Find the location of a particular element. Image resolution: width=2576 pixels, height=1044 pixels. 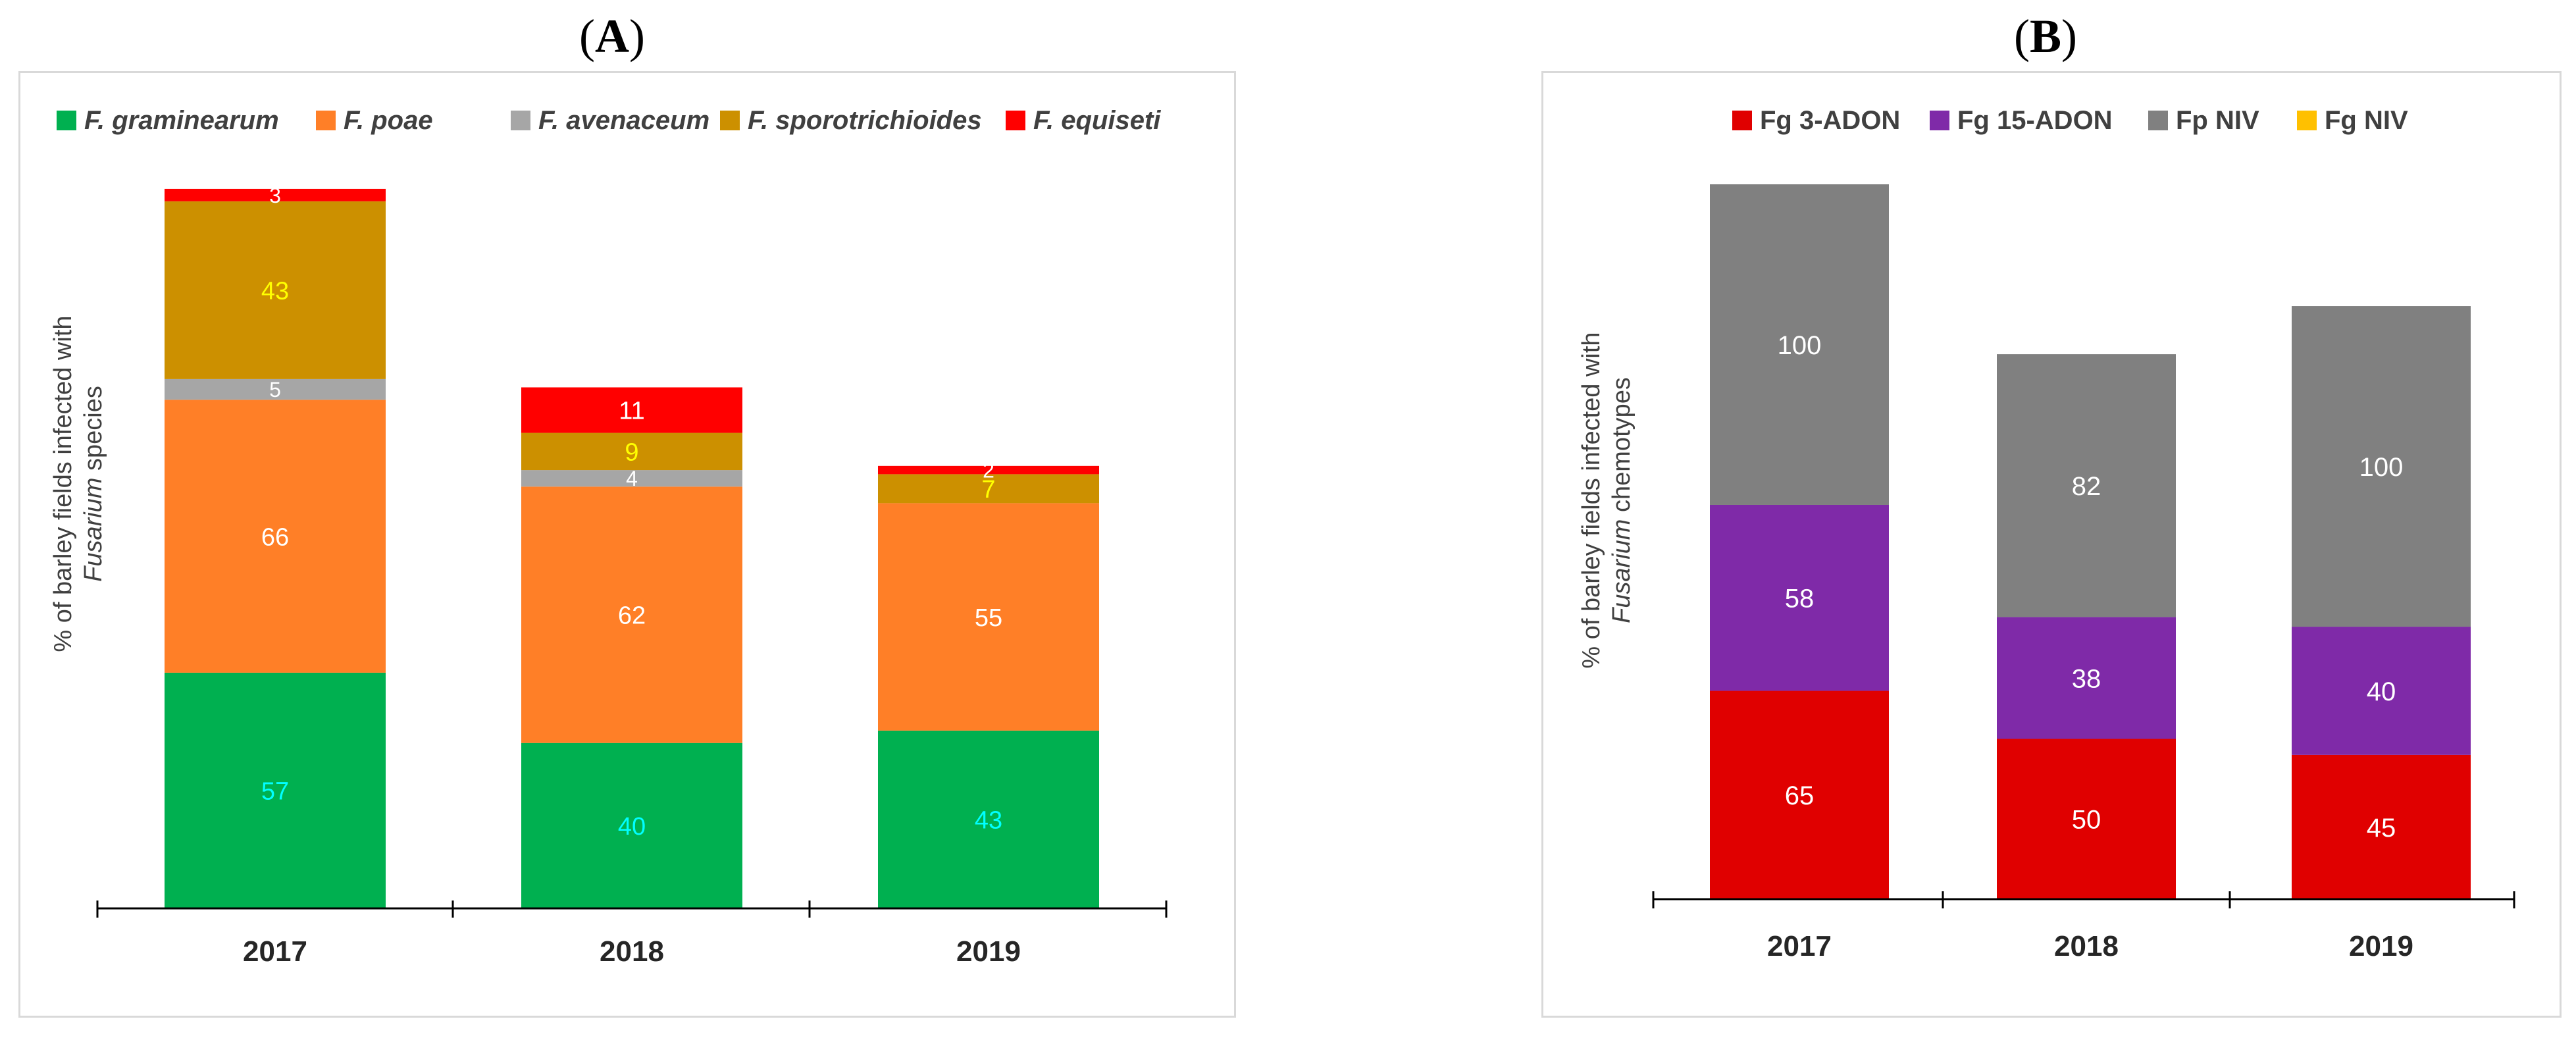

data-label: 55 is located at coordinates (988, 618).